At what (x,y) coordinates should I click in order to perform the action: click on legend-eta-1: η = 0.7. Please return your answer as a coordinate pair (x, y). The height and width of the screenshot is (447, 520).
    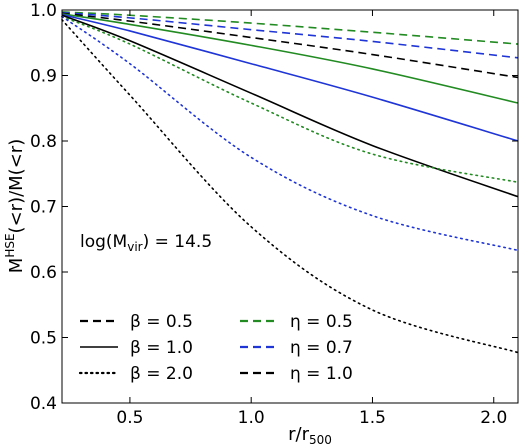
    Looking at the image, I should click on (296, 348).